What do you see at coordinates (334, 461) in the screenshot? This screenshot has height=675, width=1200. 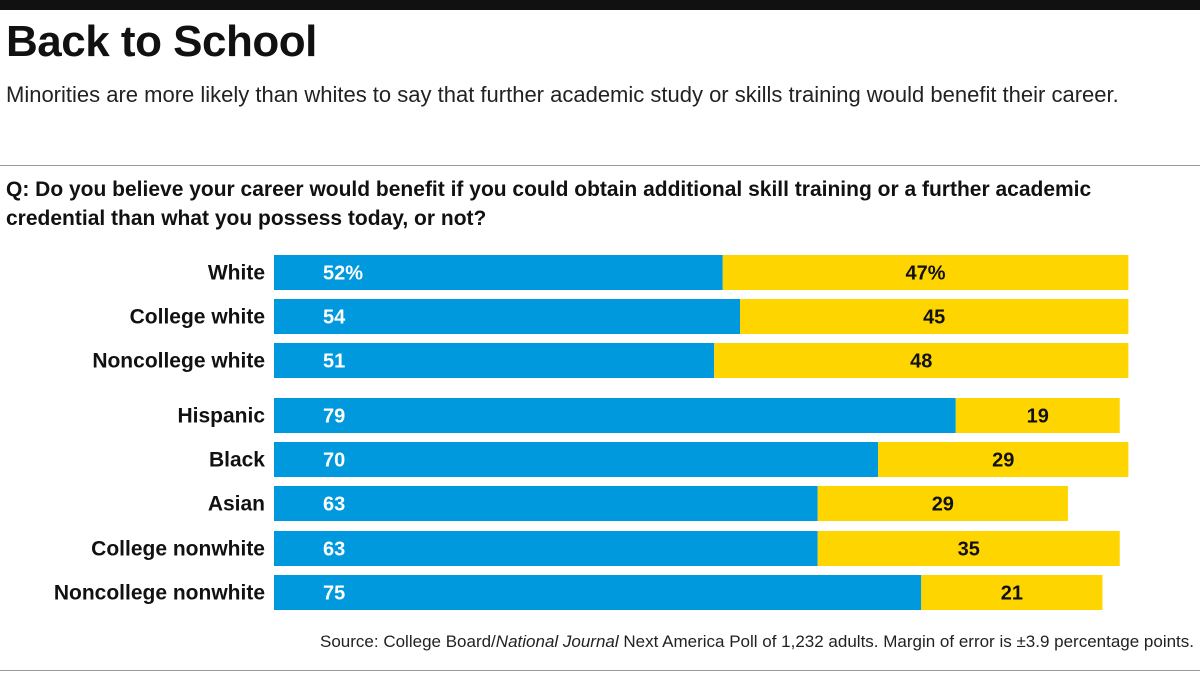 I see `data-label-series-1: 70` at bounding box center [334, 461].